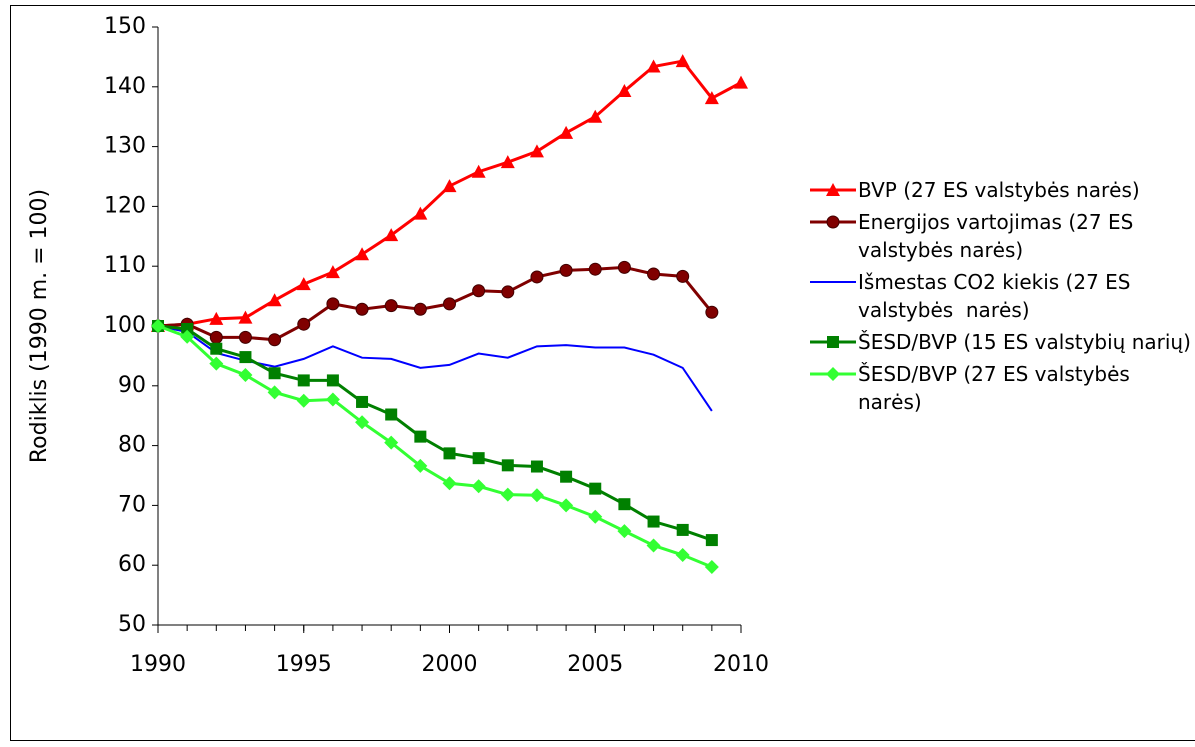  What do you see at coordinates (39, 326) in the screenshot?
I see `y-axis-label: Rodiklis (1990 m. = 100)` at bounding box center [39, 326].